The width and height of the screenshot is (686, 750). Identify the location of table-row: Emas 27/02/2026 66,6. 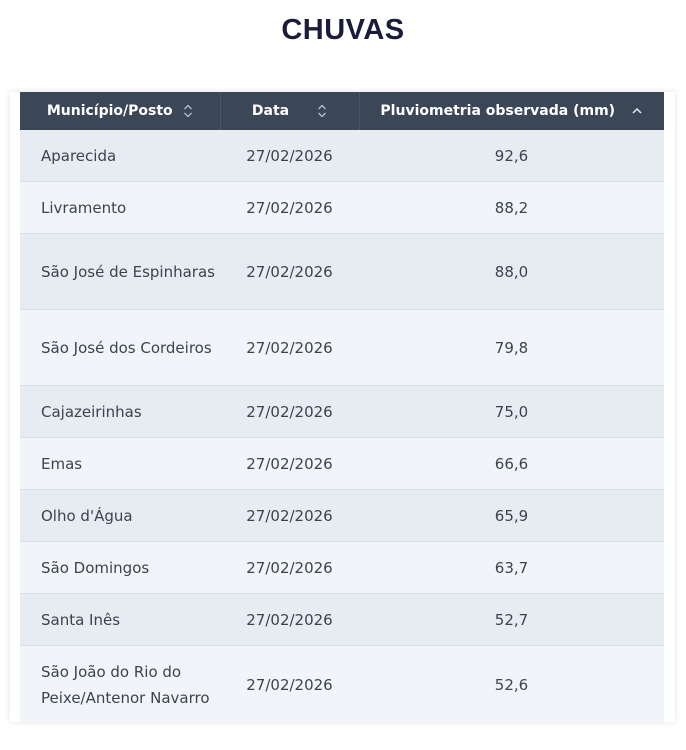
(342, 463).